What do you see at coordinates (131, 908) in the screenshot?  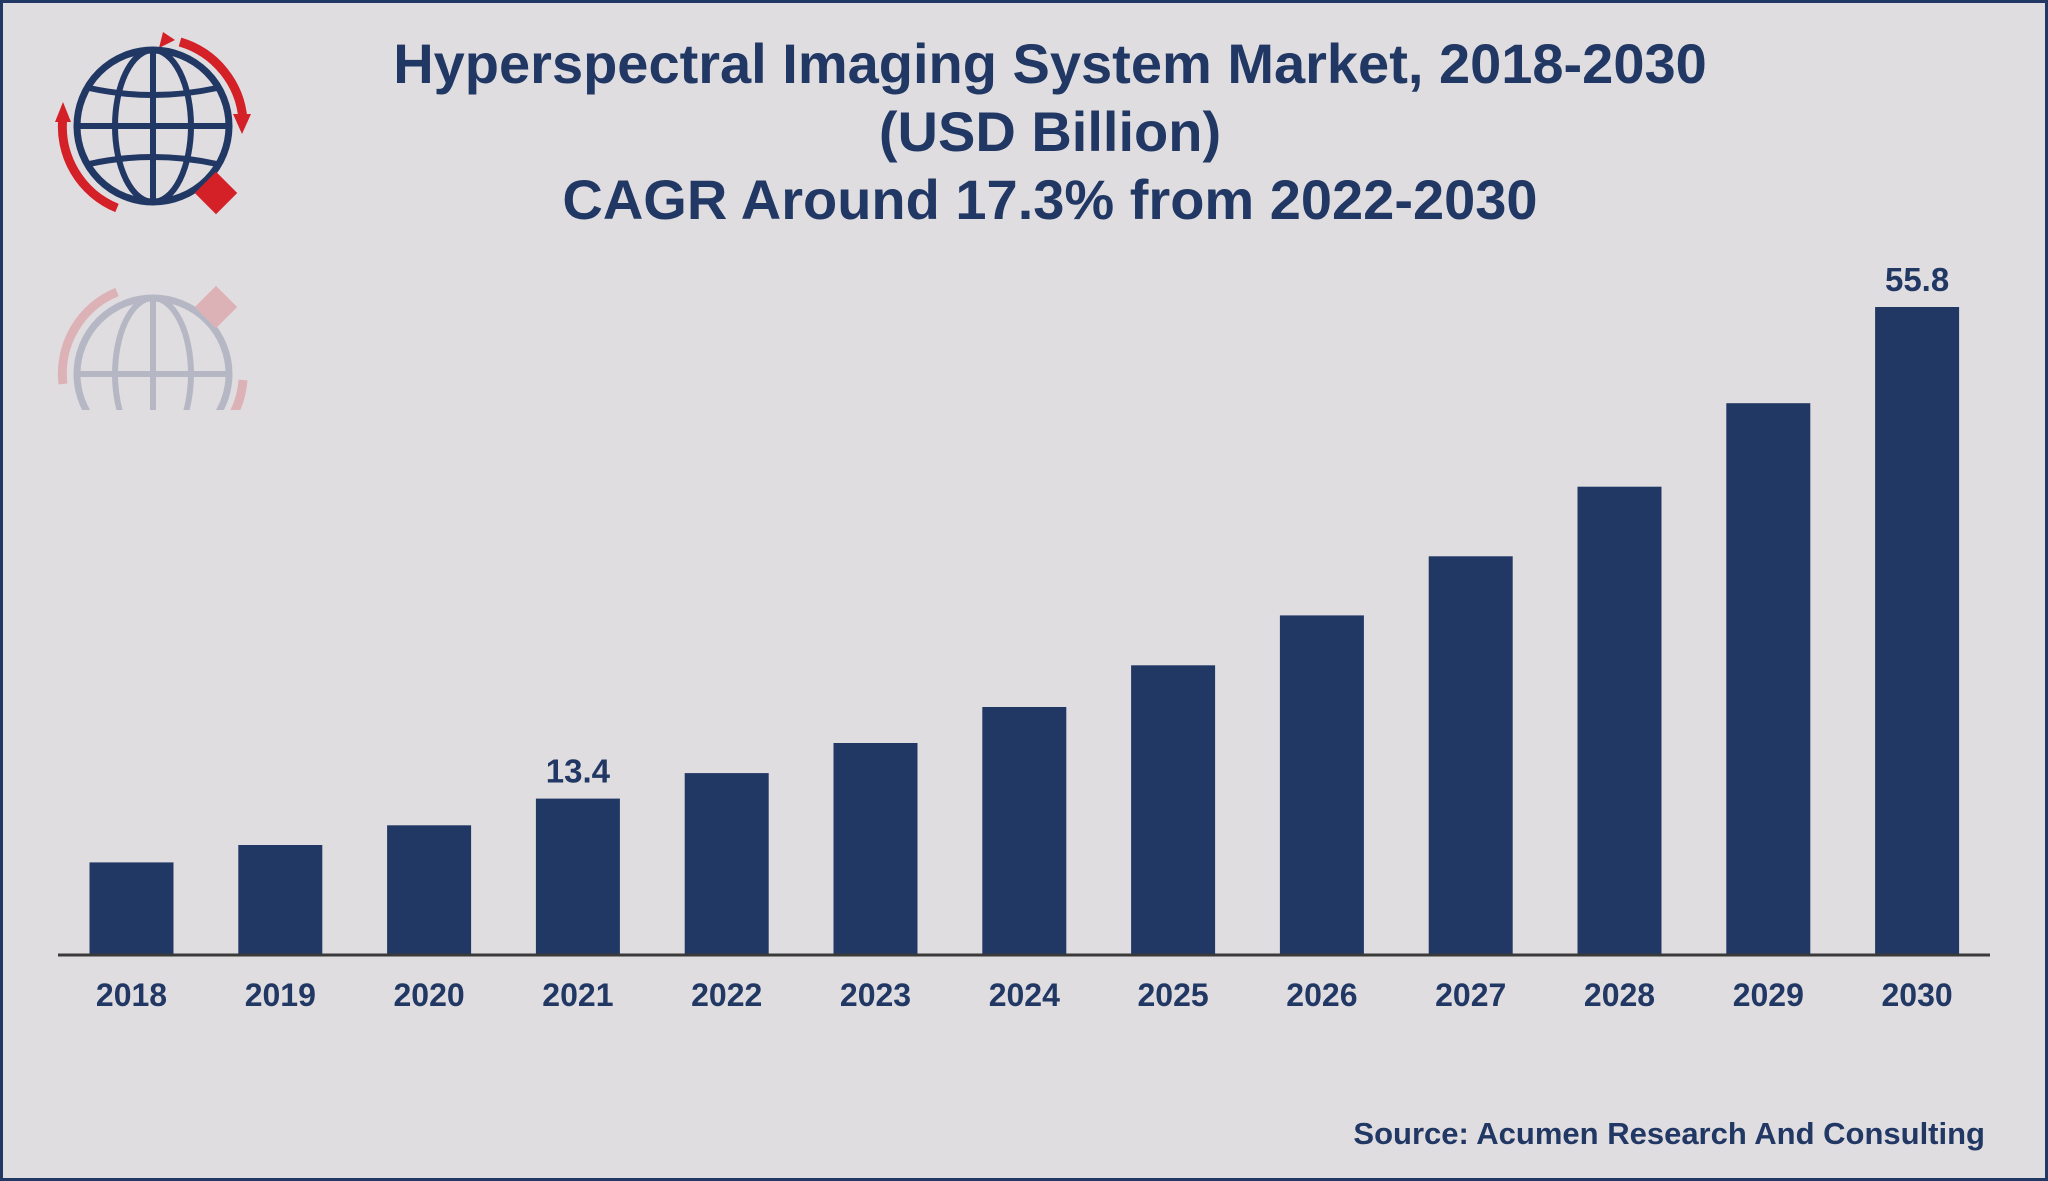 I see `bar-2018` at bounding box center [131, 908].